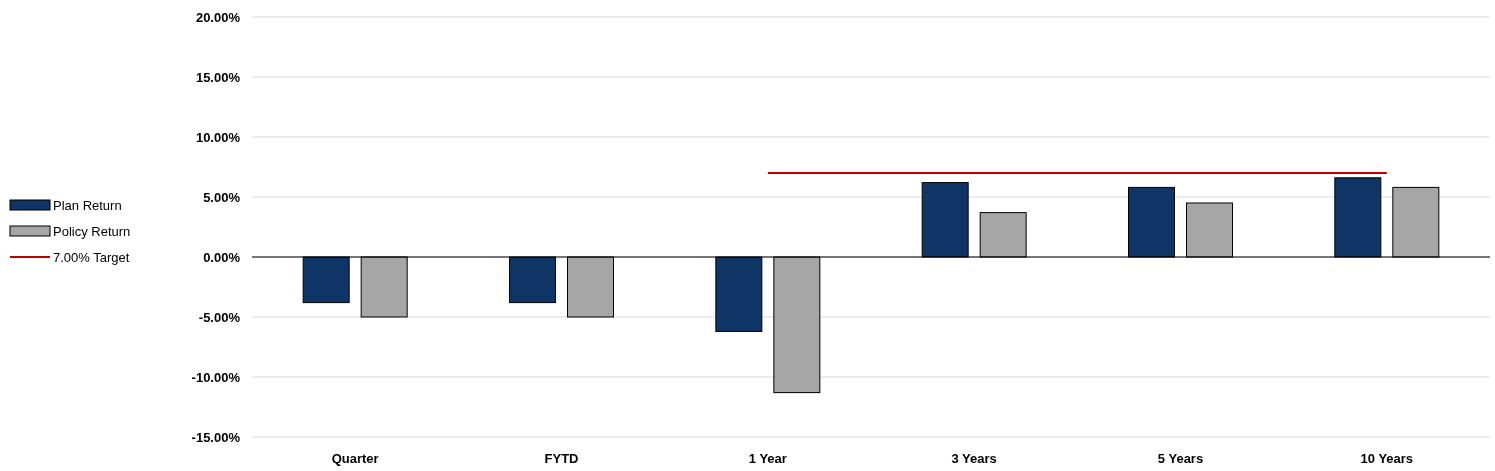 The height and width of the screenshot is (471, 1495). What do you see at coordinates (87, 205) in the screenshot?
I see `legend-label: Plan Return` at bounding box center [87, 205].